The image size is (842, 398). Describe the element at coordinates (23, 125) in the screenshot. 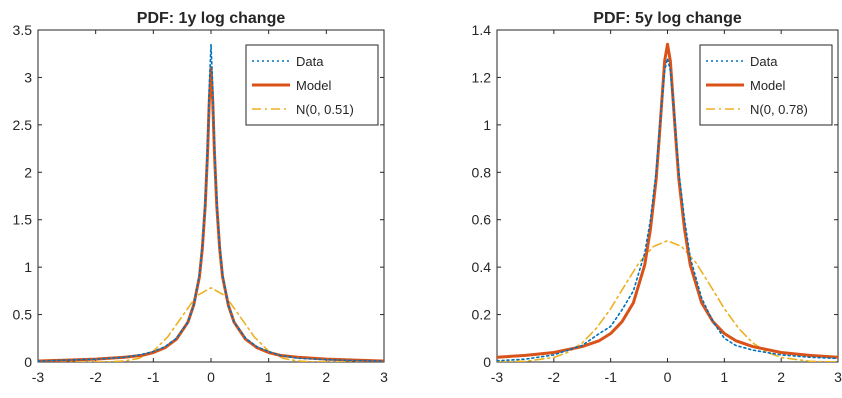

I see `y-tick-label: 2.5` at that location.